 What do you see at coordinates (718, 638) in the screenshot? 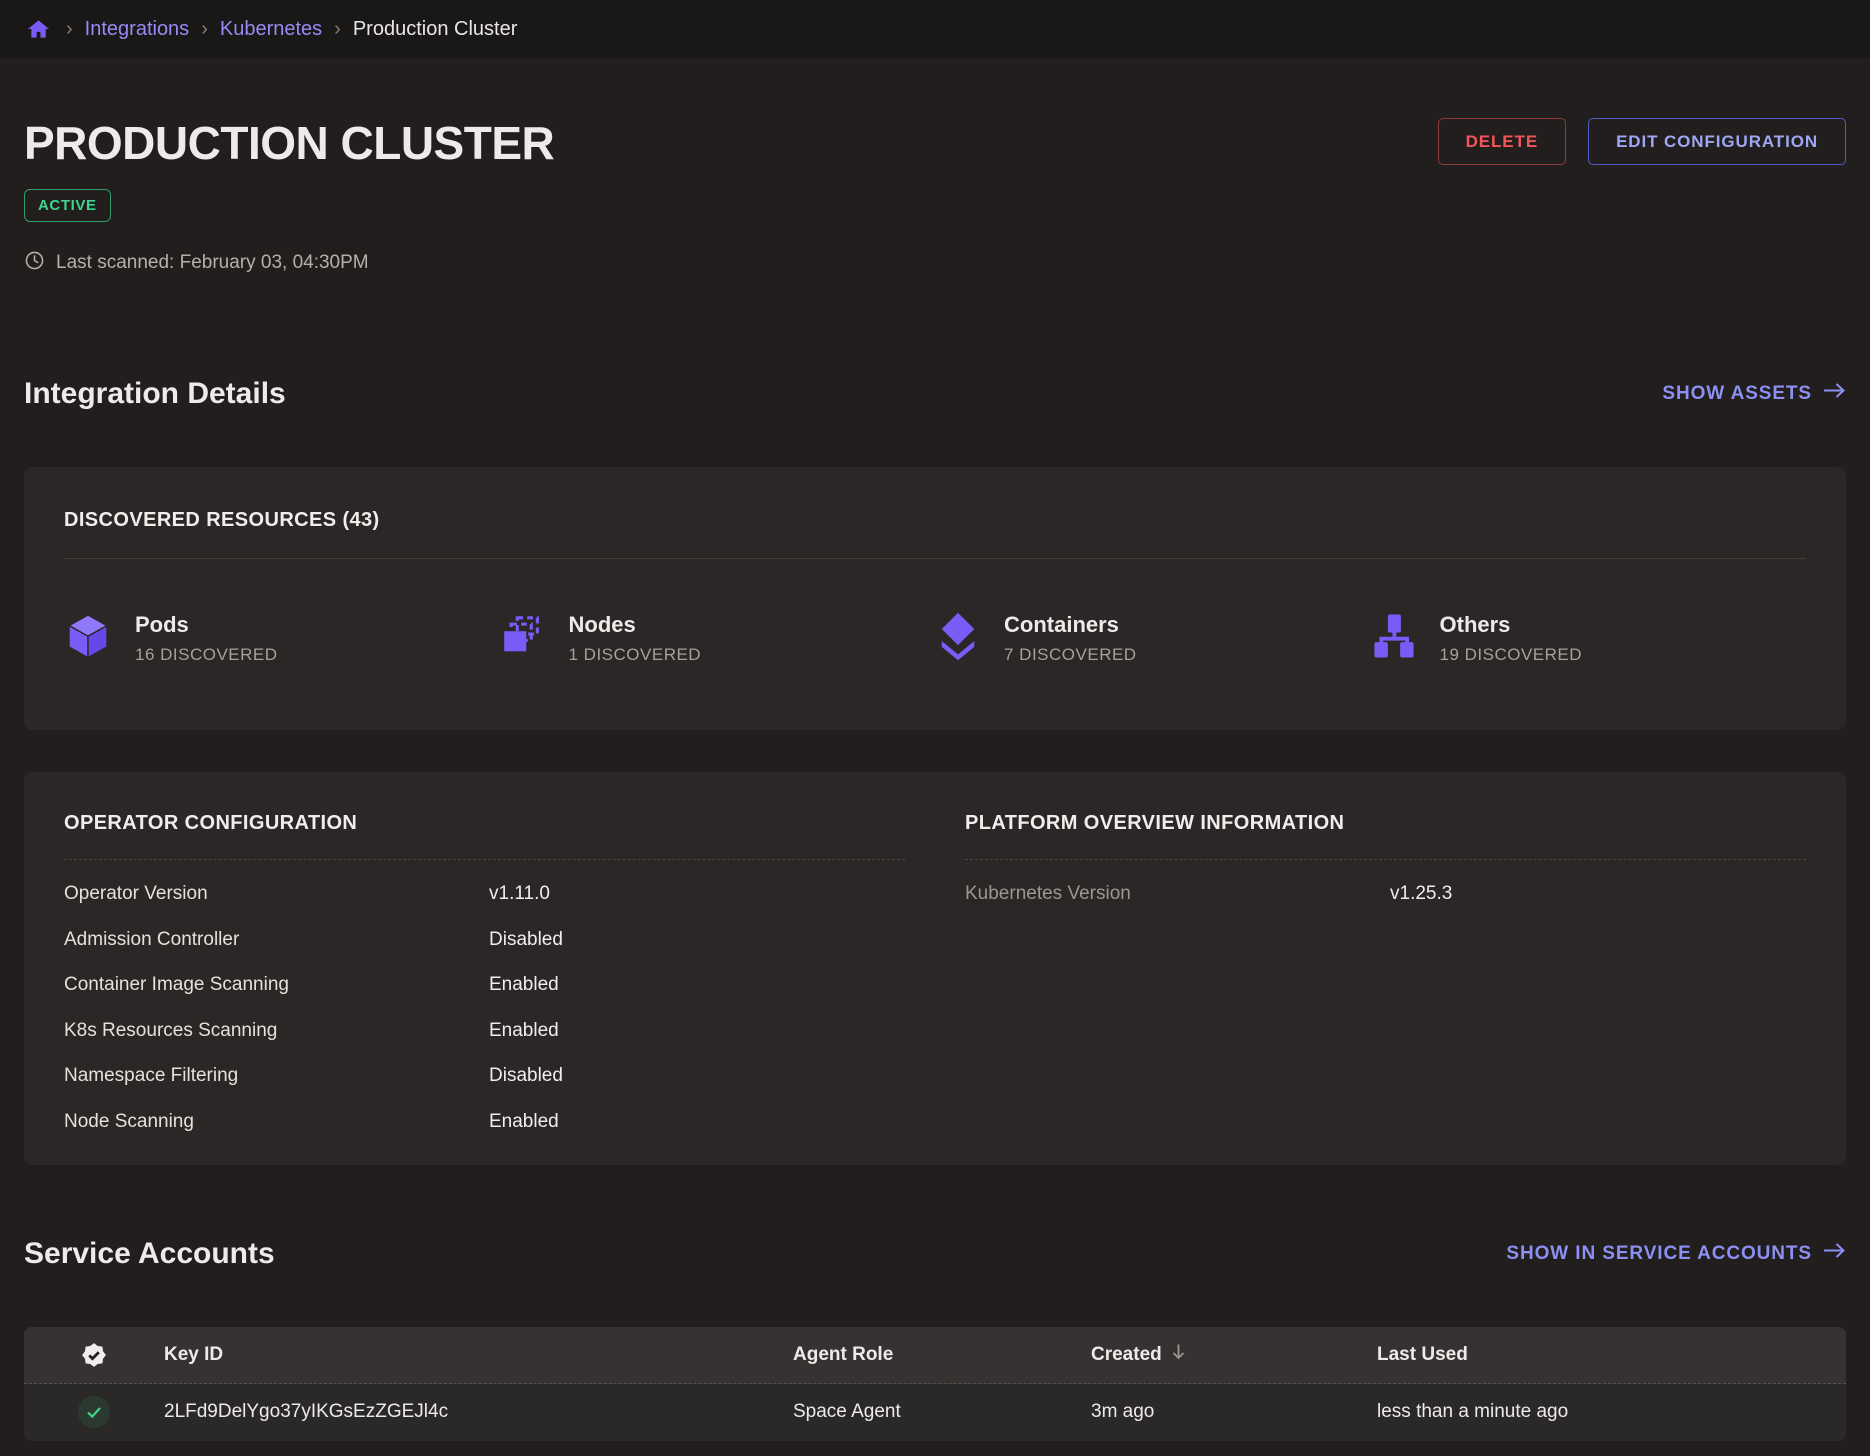
I see `resource-nodes: Nodes 1 DISCOVERED` at bounding box center [718, 638].